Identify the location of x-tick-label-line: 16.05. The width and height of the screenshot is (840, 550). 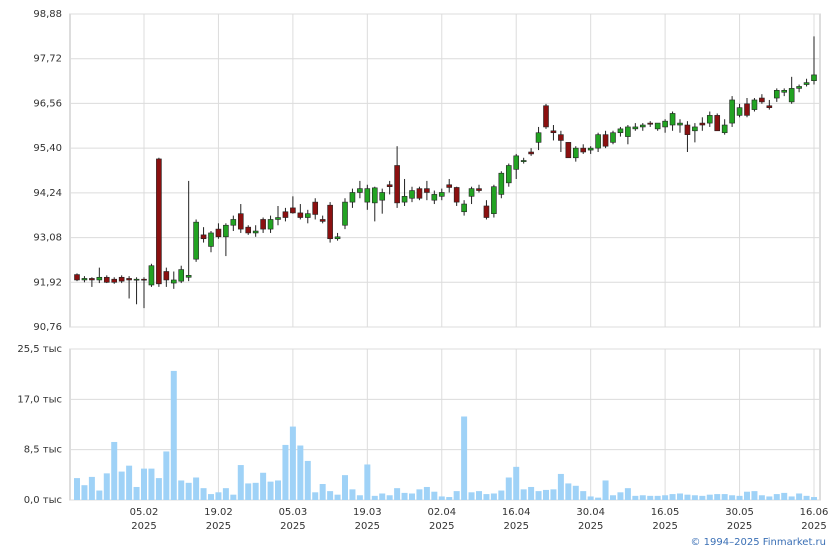
(665, 512).